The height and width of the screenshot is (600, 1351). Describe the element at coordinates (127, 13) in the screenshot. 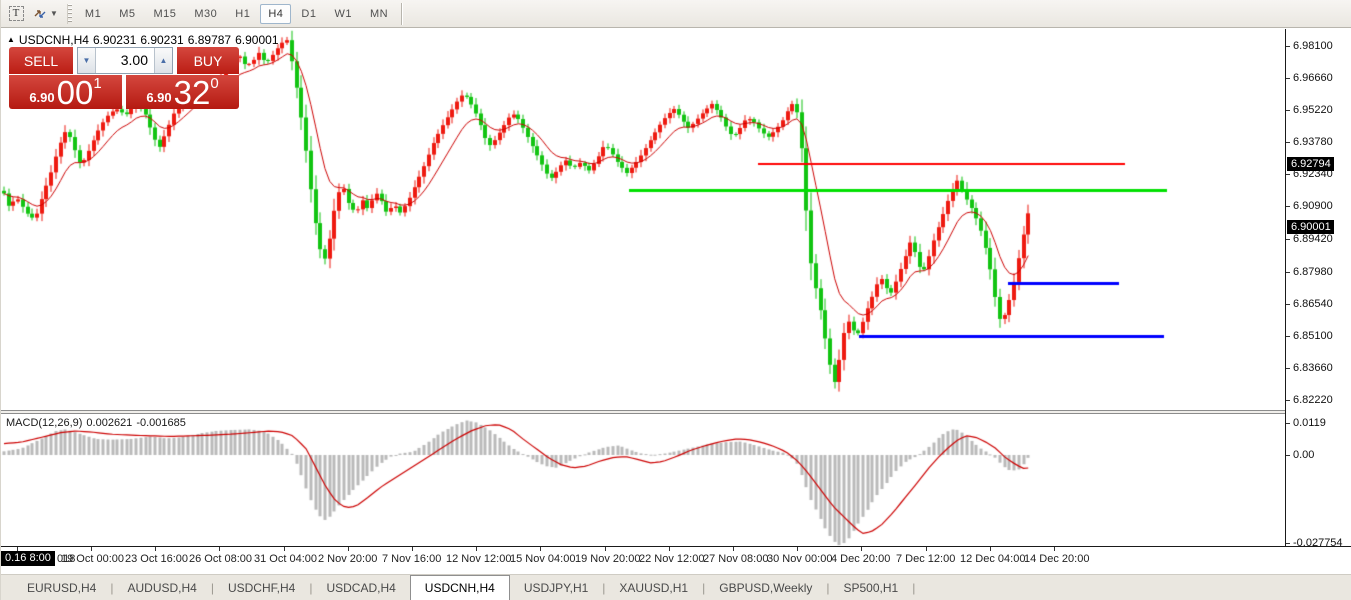

I see `timeframe-button-M5: M5` at that location.